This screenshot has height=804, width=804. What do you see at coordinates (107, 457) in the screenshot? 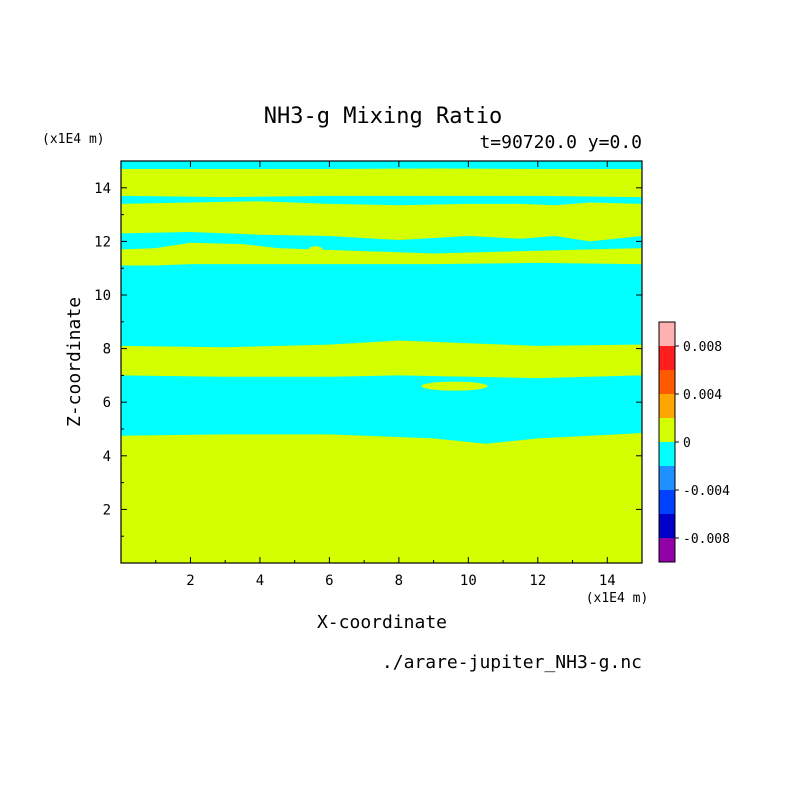
I see `y-tick-label: 4` at bounding box center [107, 457].